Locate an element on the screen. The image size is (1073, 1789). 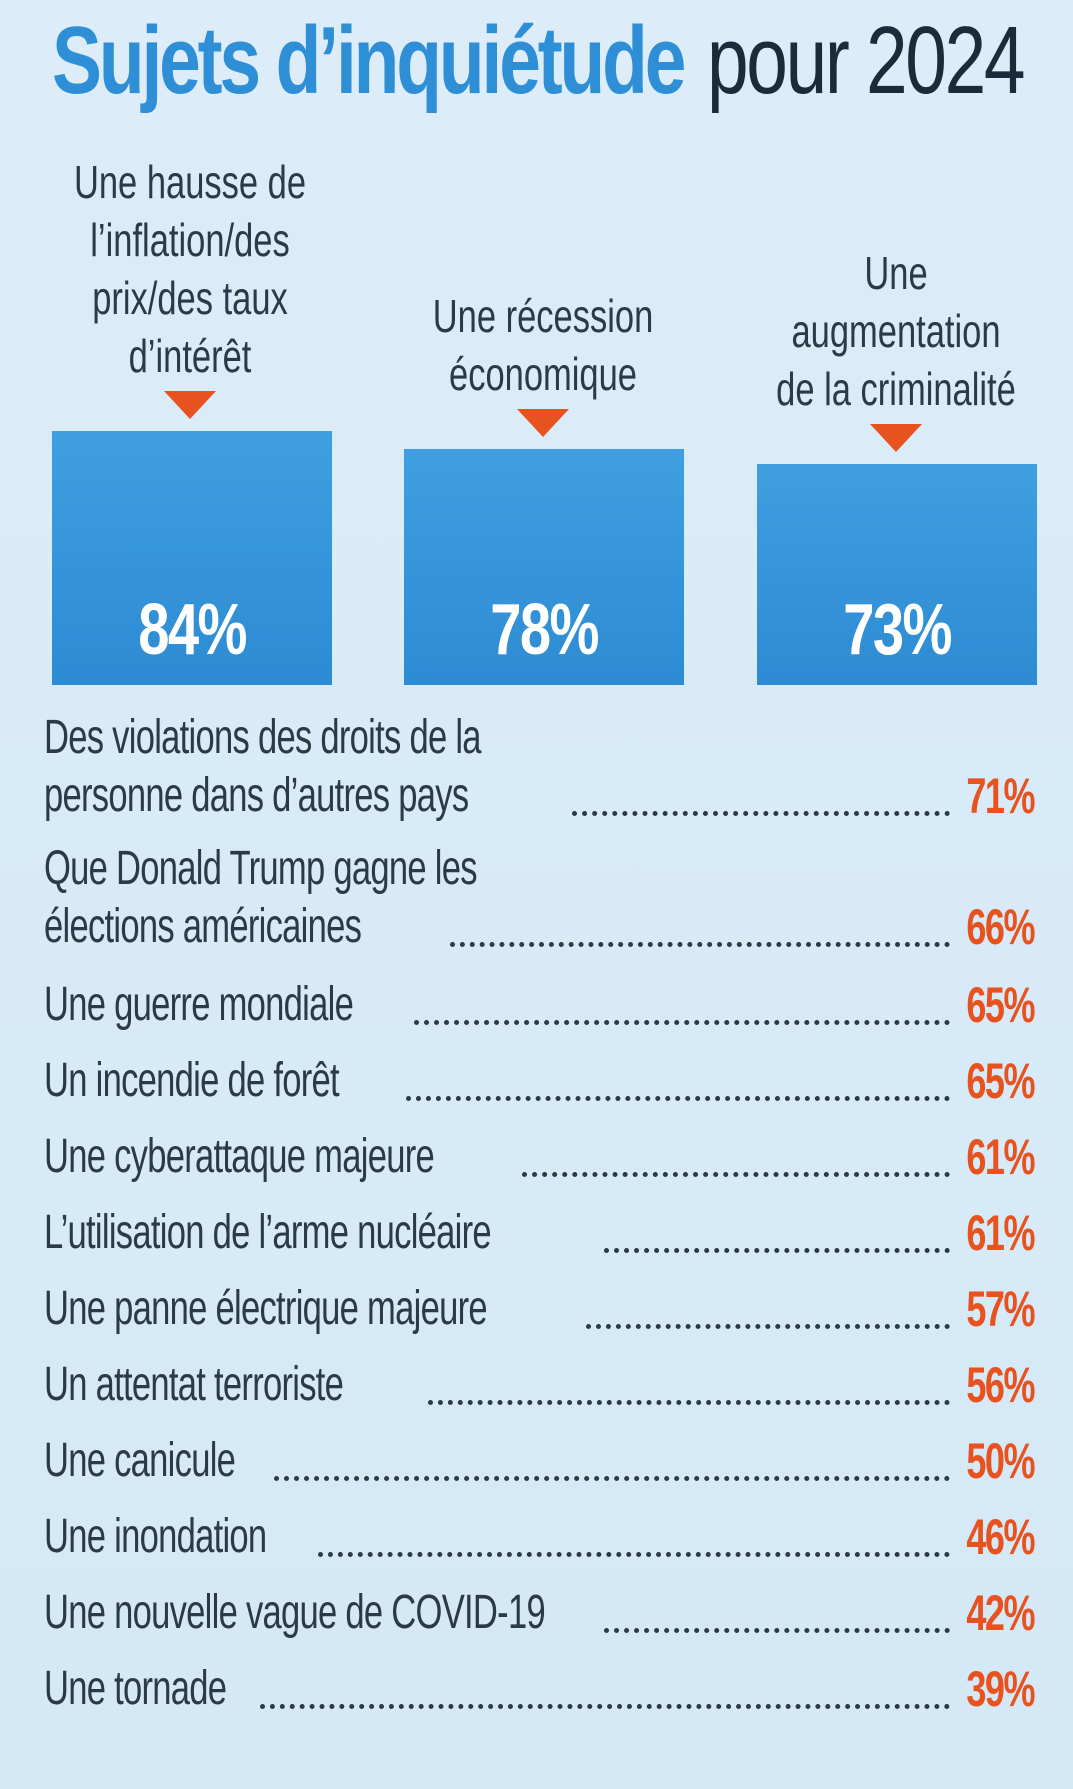
list-item: Une guerre mondiale 65% is located at coordinates (539, 1005).